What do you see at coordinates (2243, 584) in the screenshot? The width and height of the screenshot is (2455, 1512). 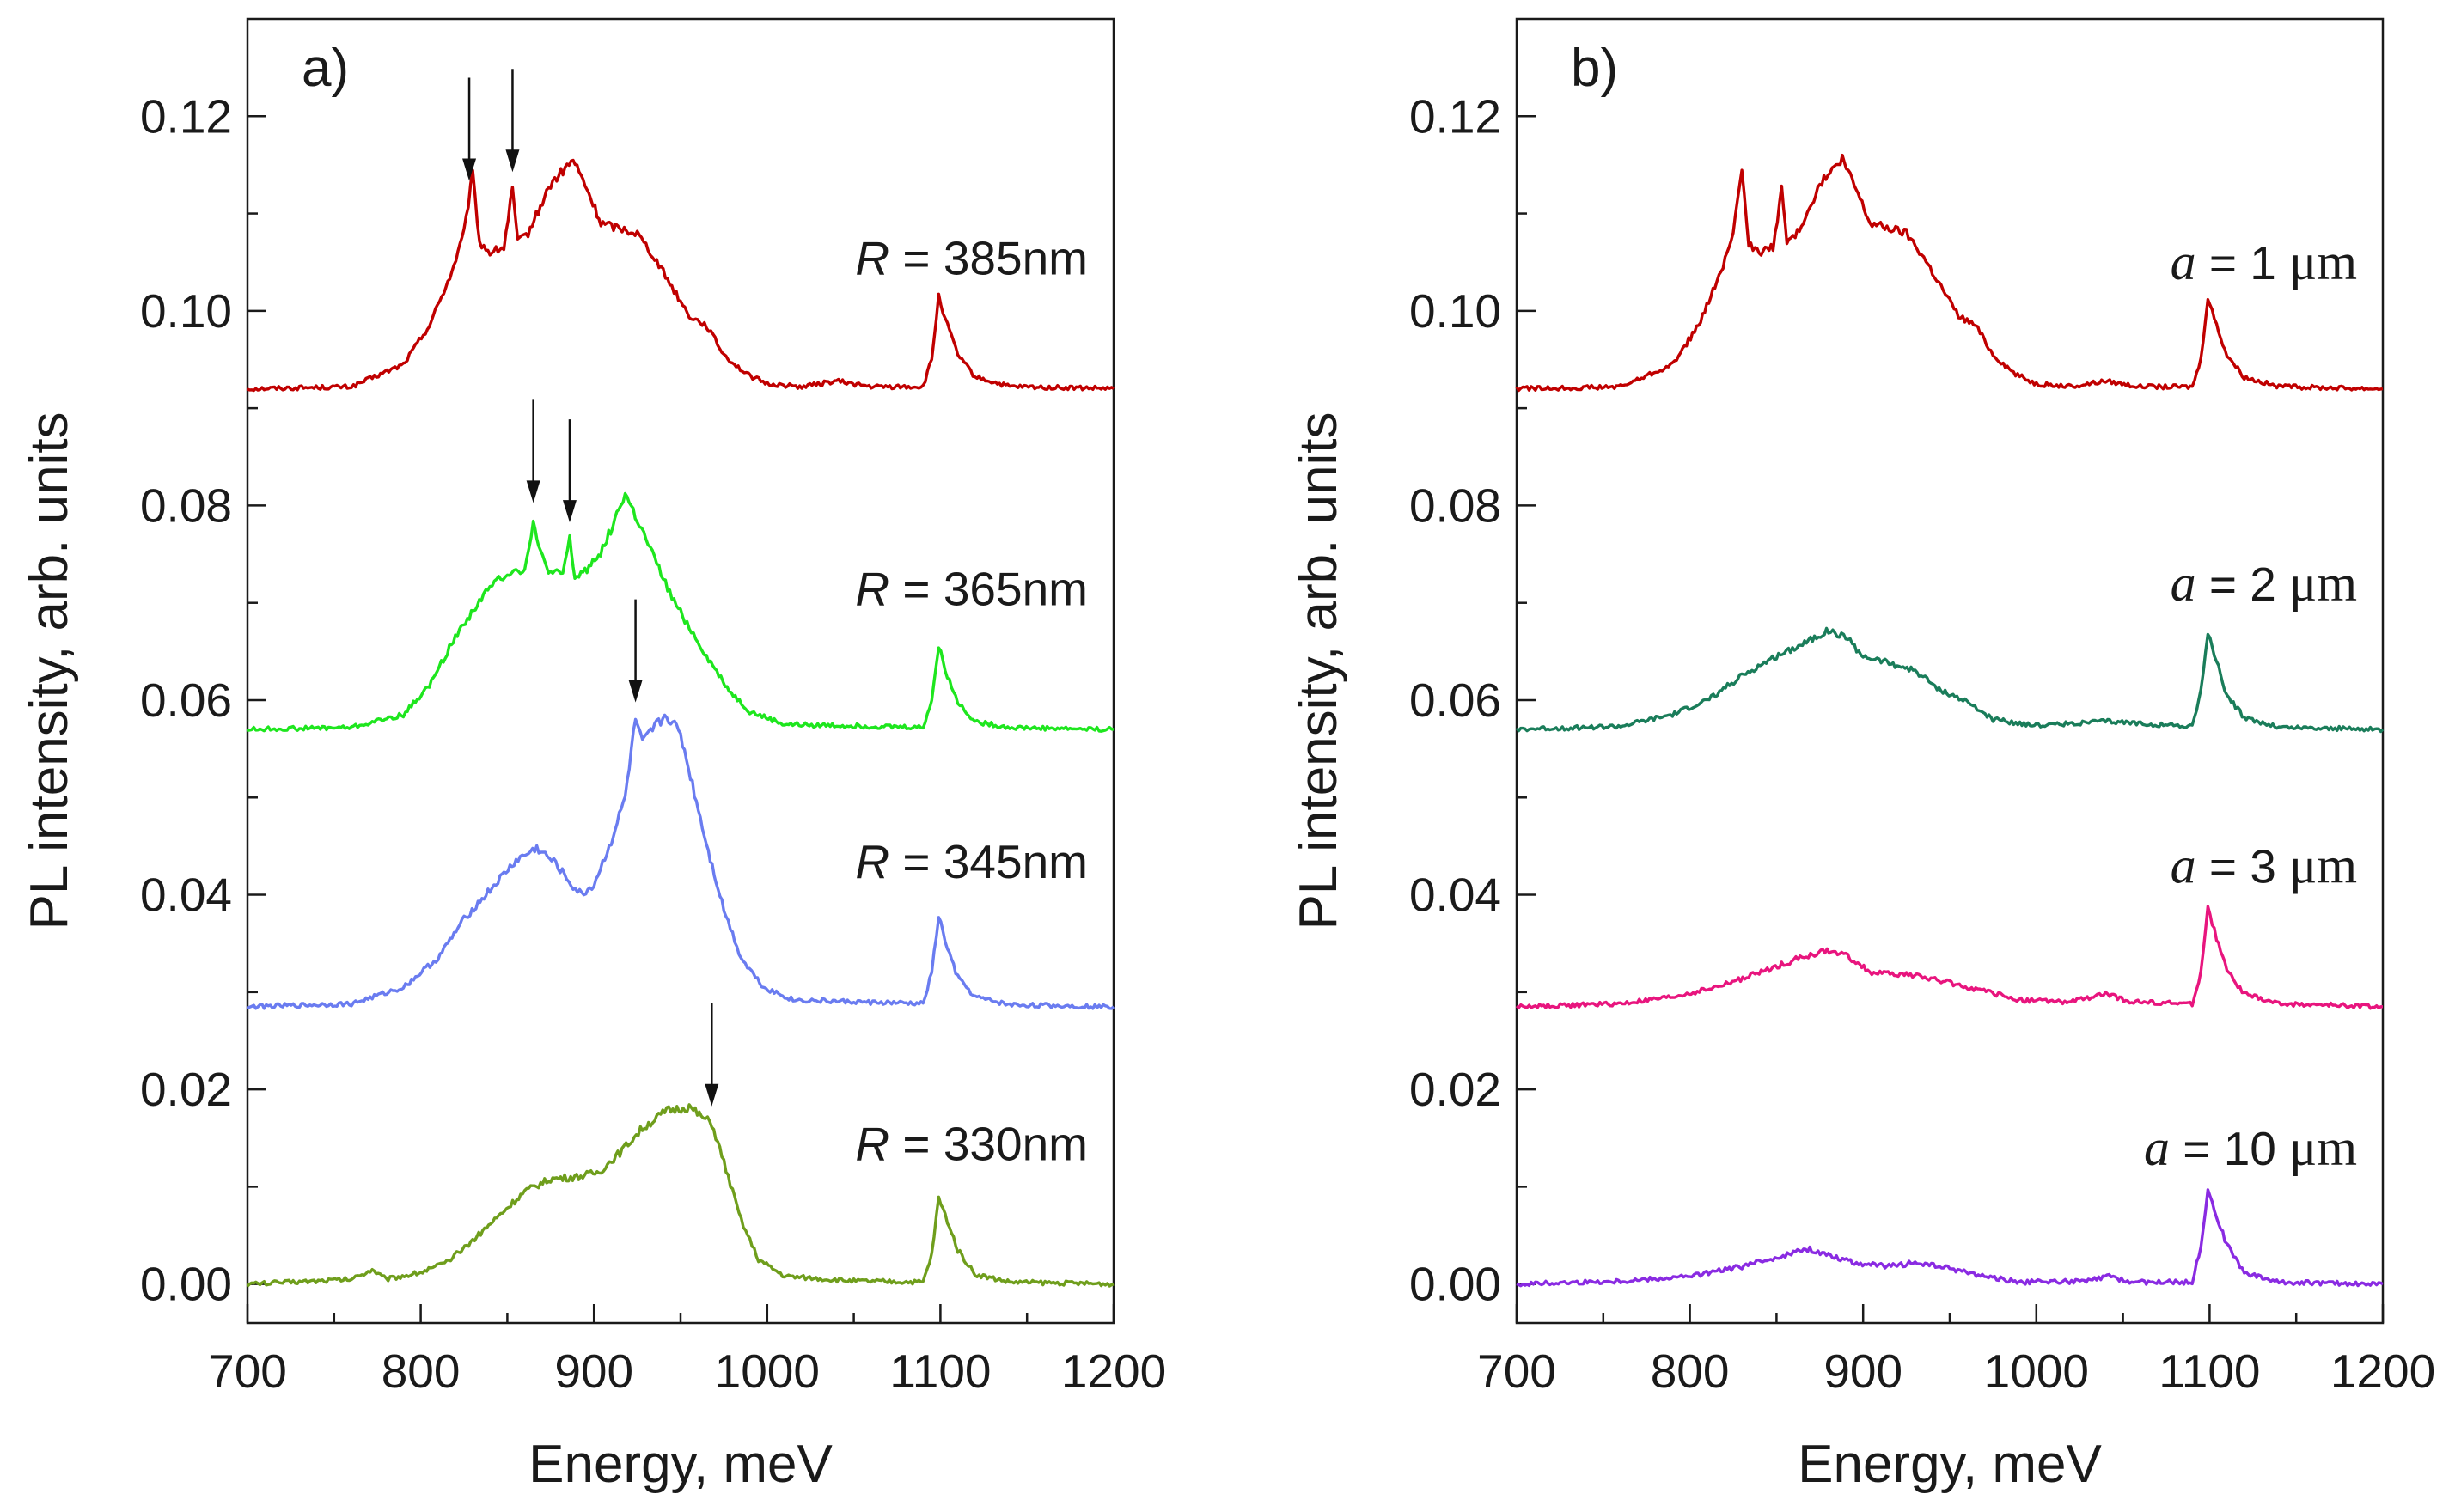 I see `series-label-value: = 2` at bounding box center [2243, 584].